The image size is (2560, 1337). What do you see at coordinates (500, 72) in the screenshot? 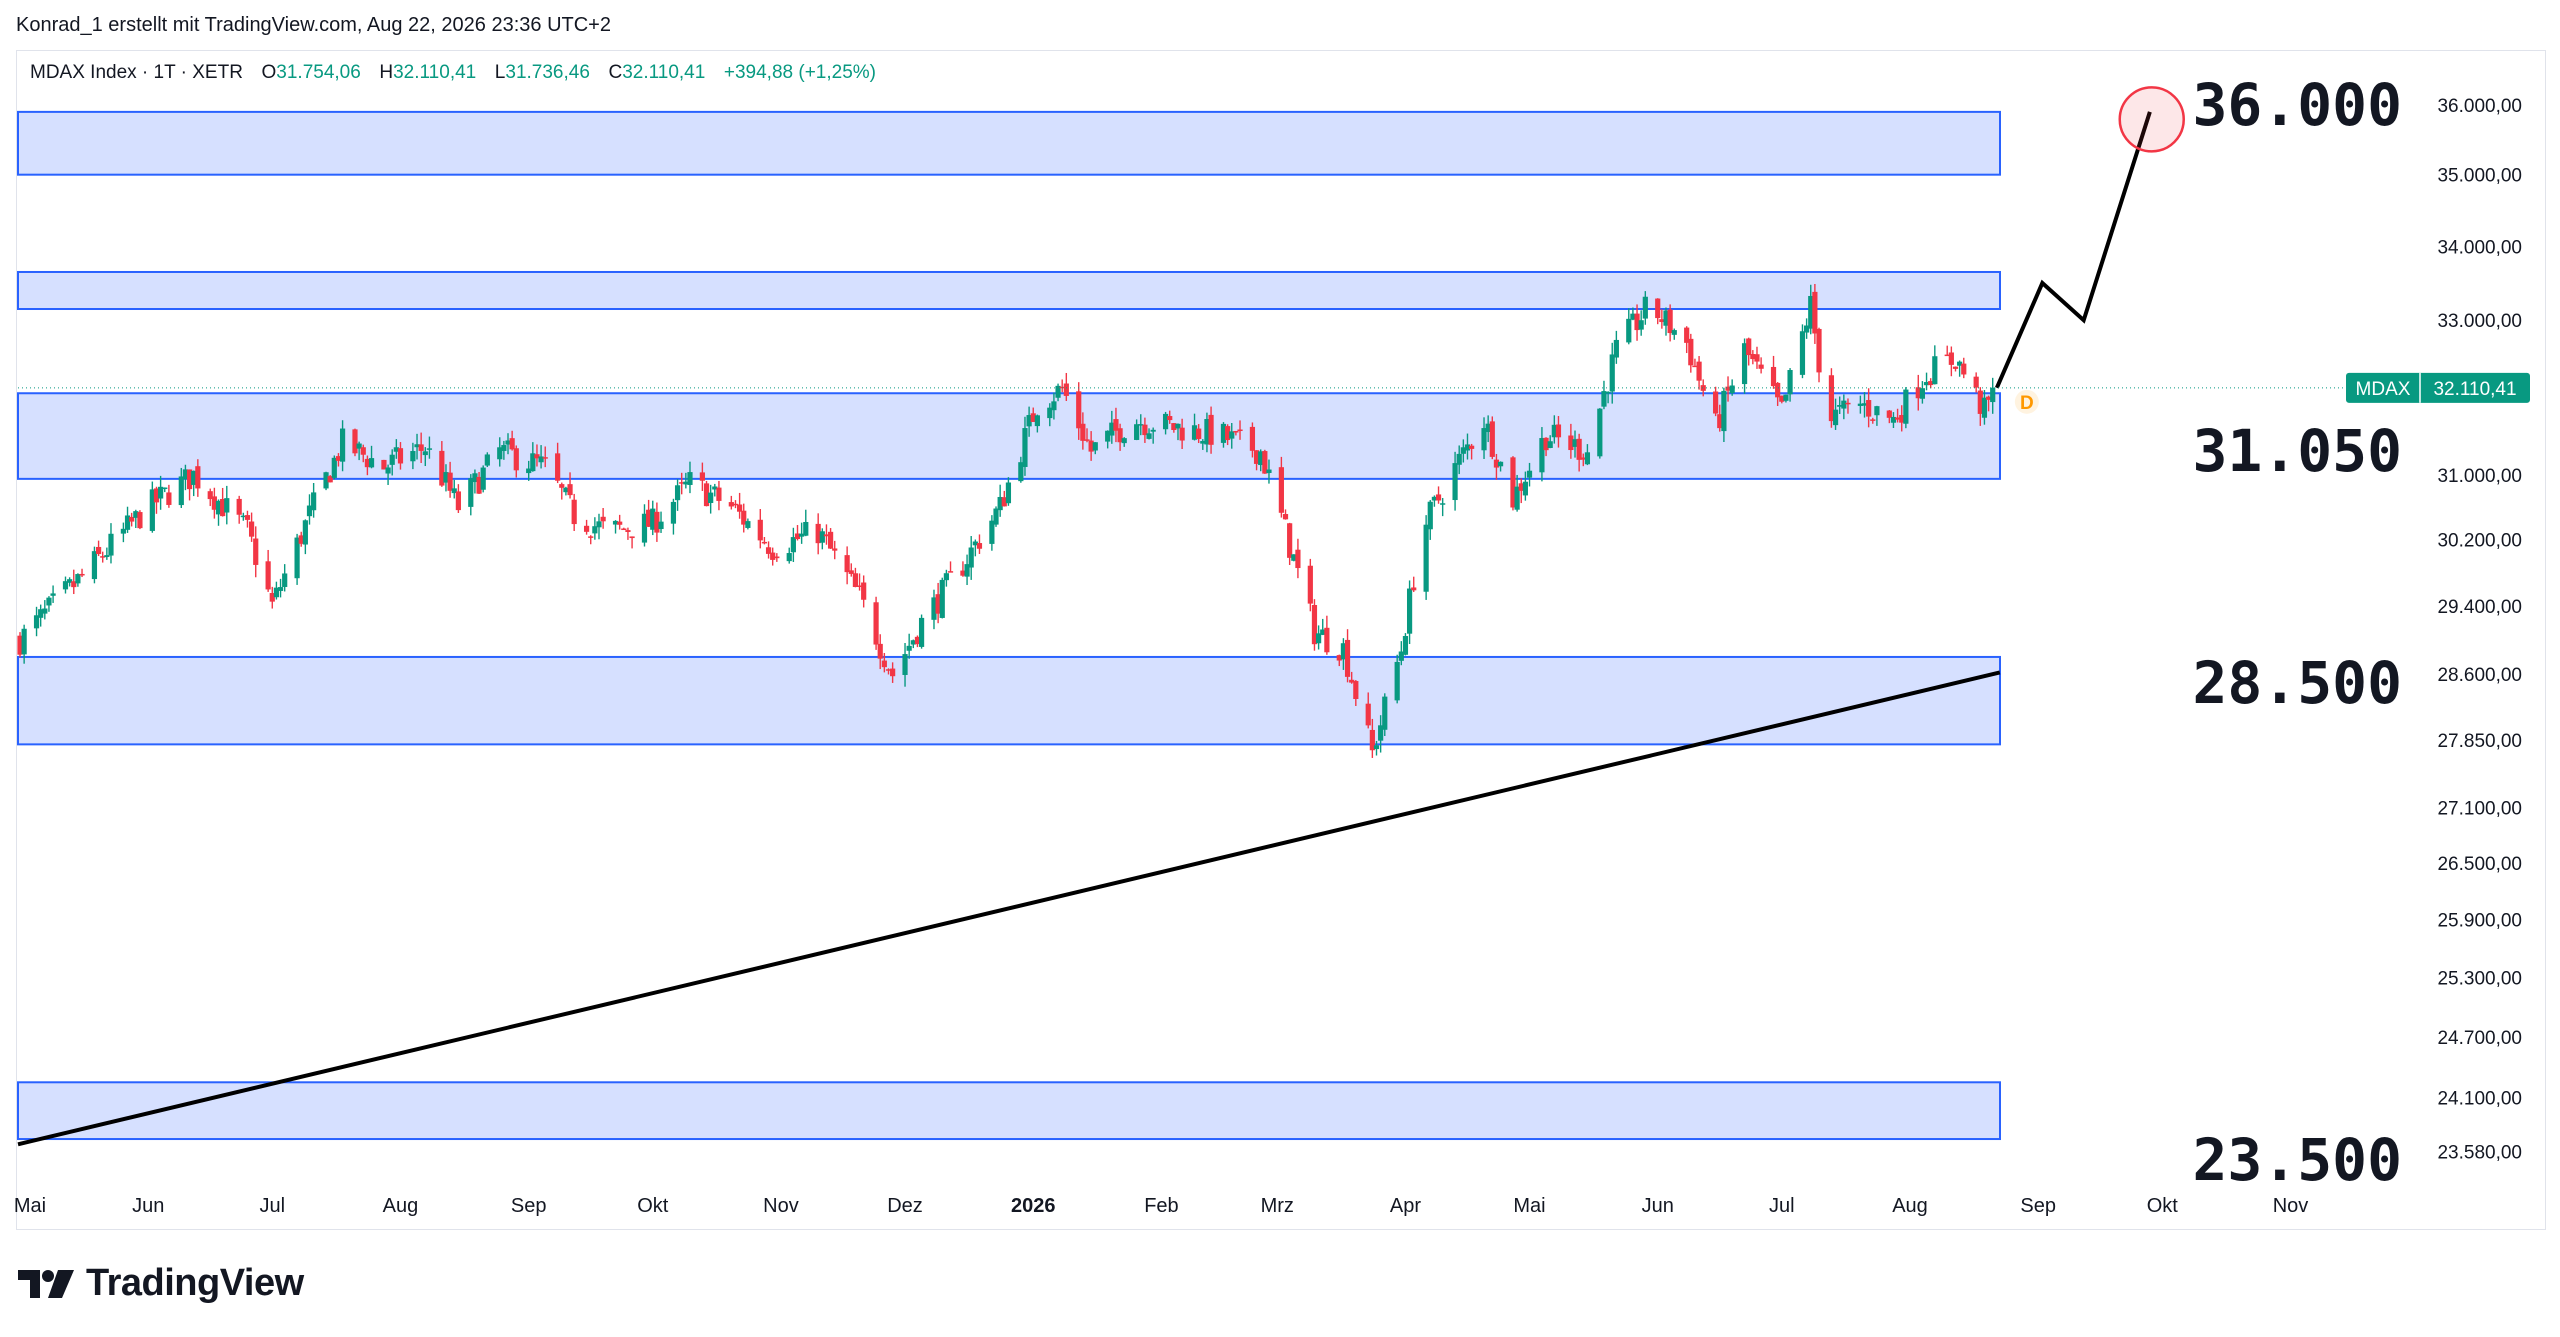
I see `low-label: L` at bounding box center [500, 72].